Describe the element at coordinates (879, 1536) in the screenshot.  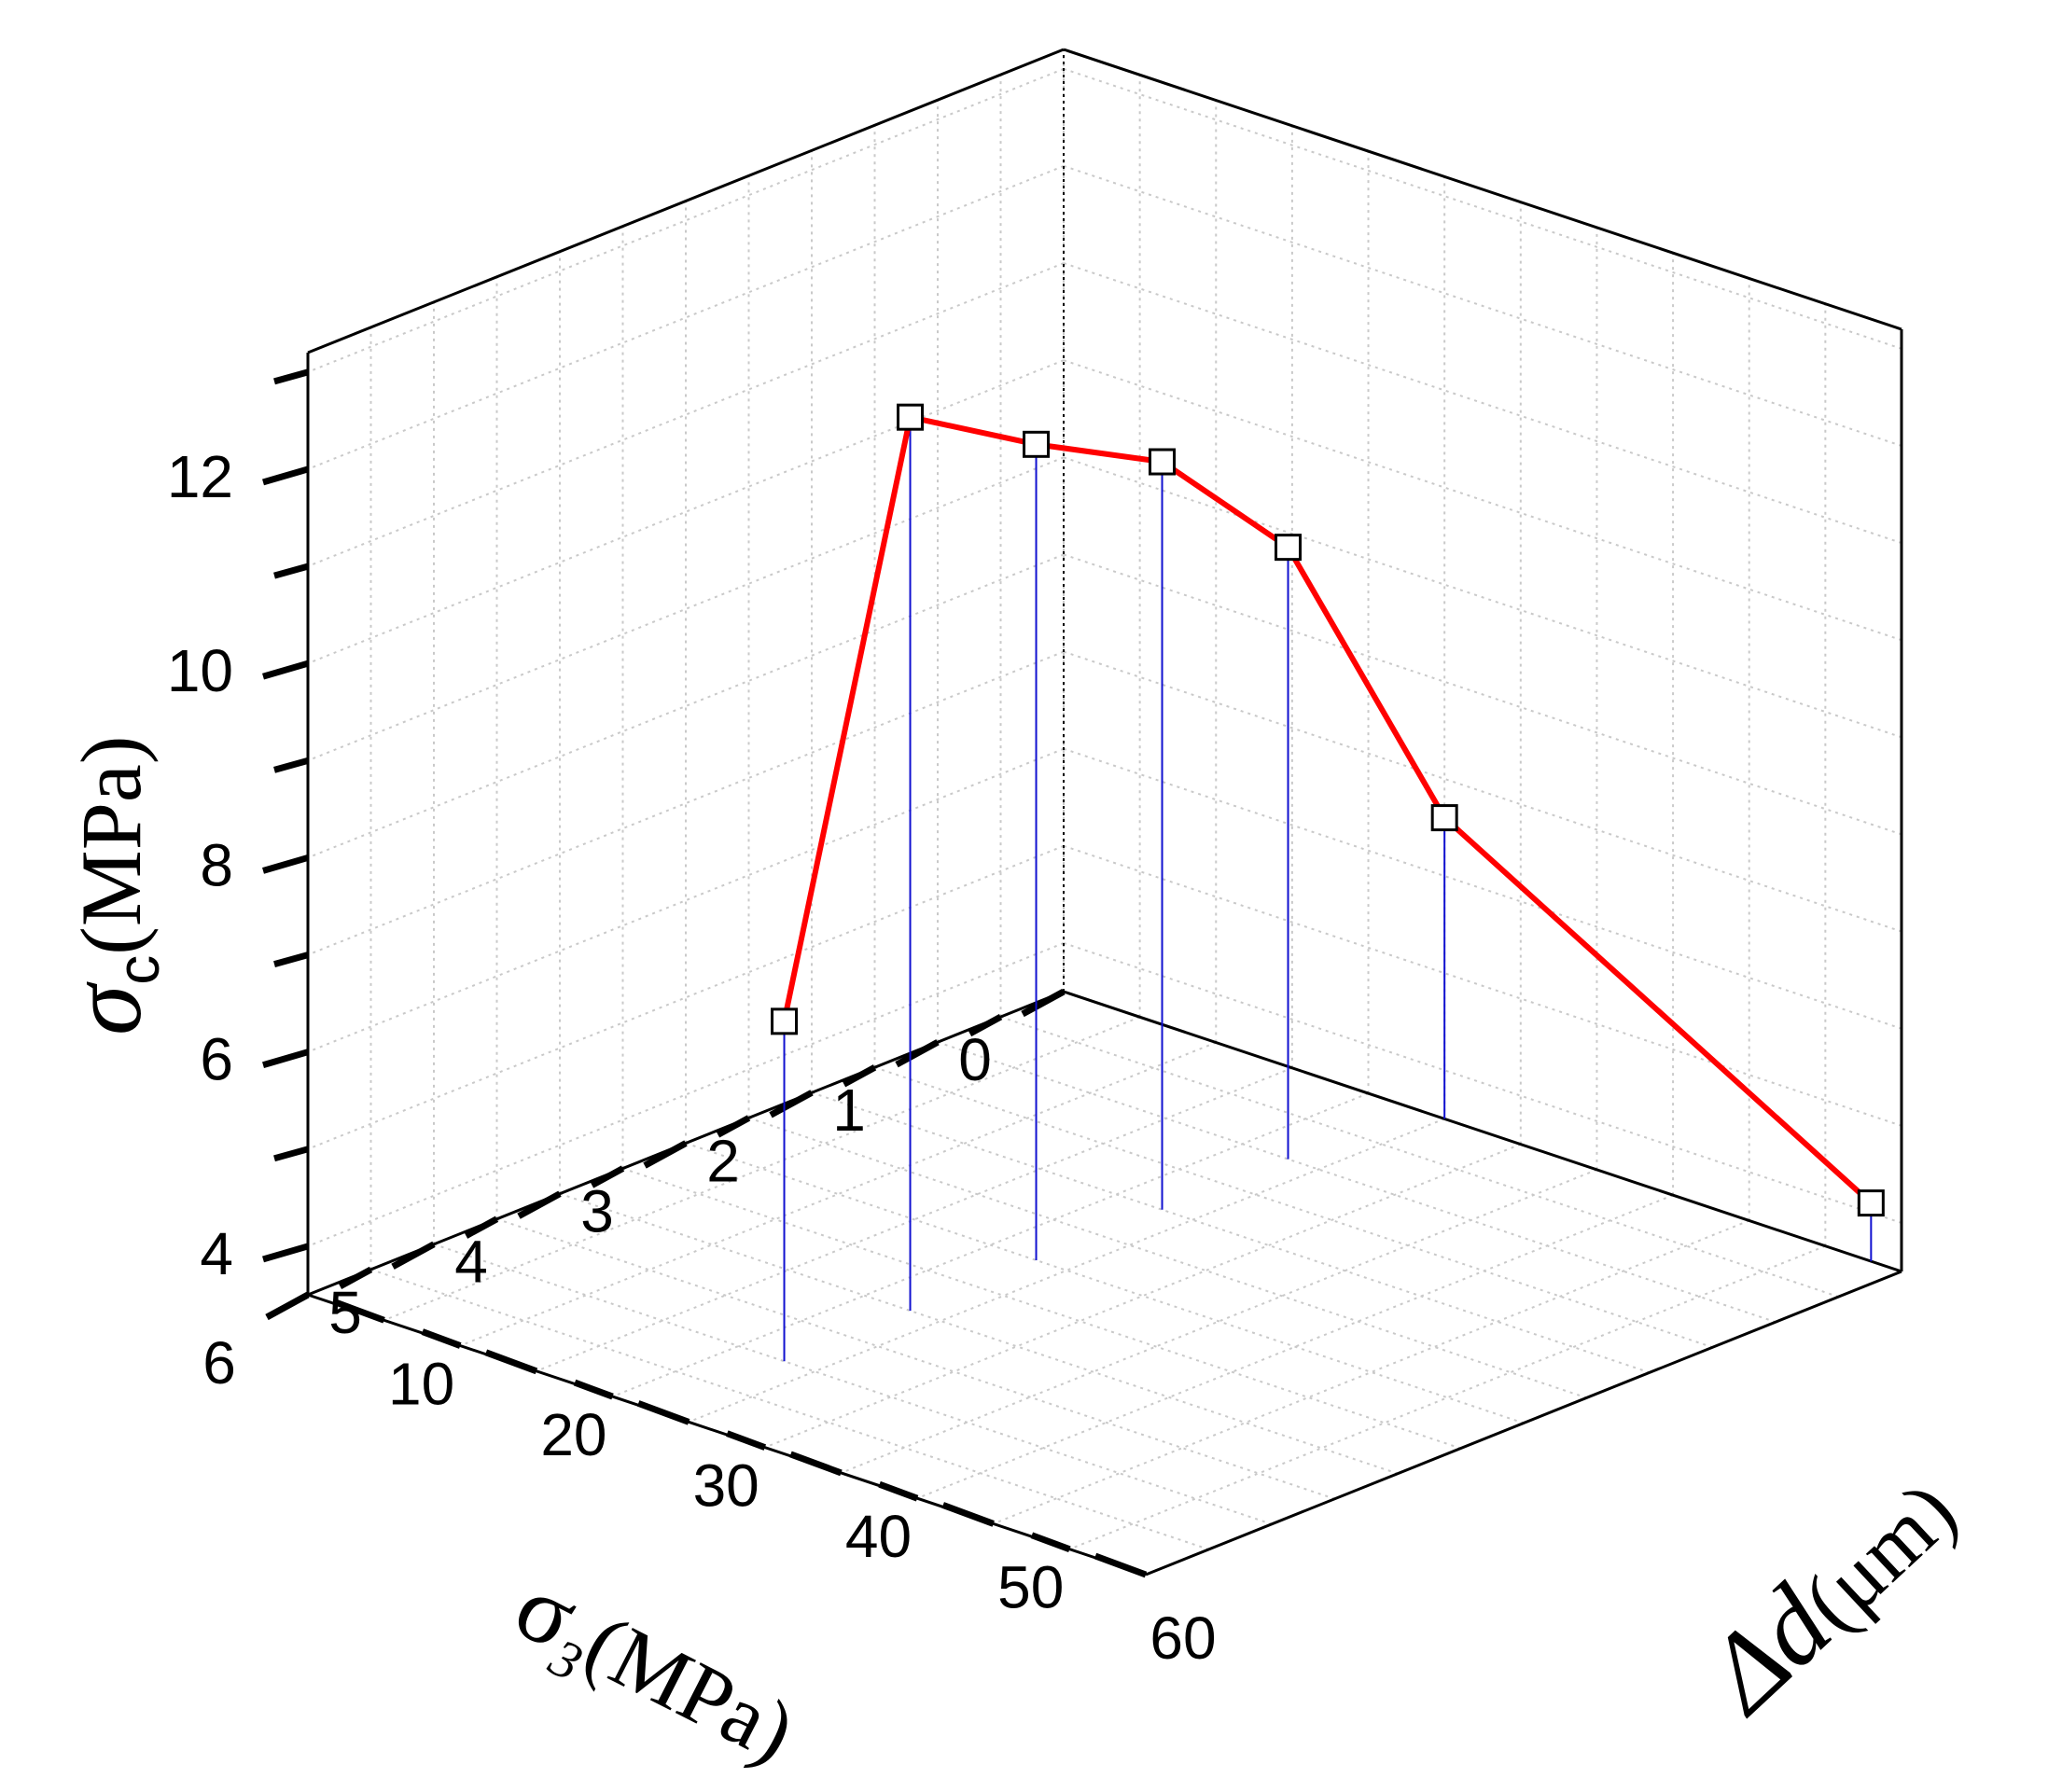
I see `y-tick-label: 40` at that location.